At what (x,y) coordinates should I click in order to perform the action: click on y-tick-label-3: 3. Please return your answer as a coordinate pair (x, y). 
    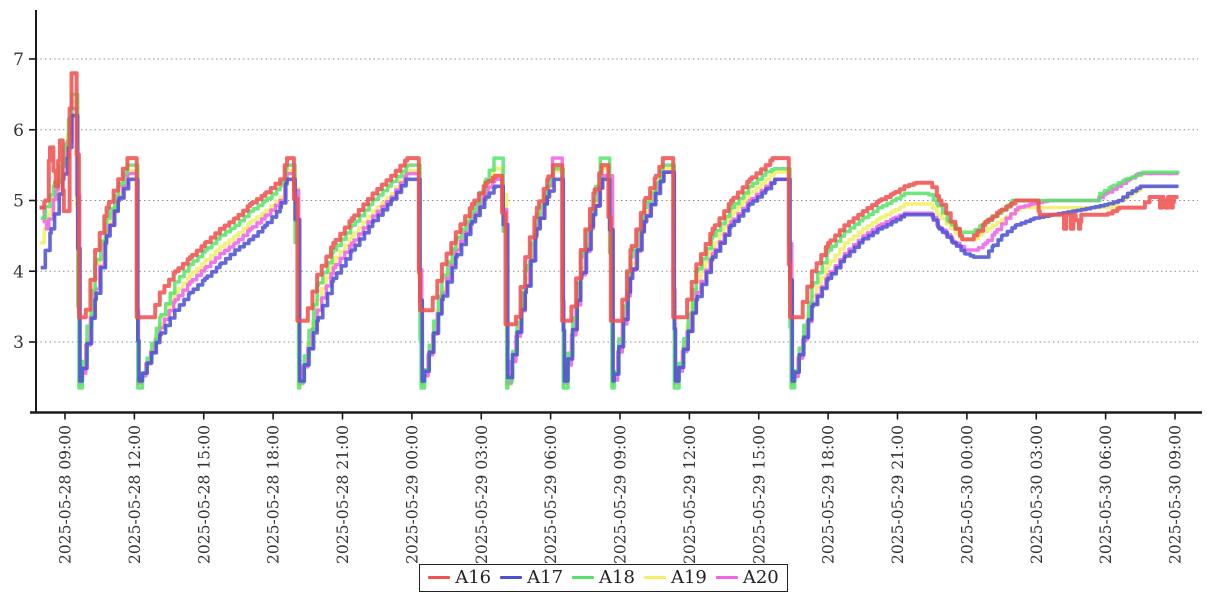
    Looking at the image, I should click on (18, 343).